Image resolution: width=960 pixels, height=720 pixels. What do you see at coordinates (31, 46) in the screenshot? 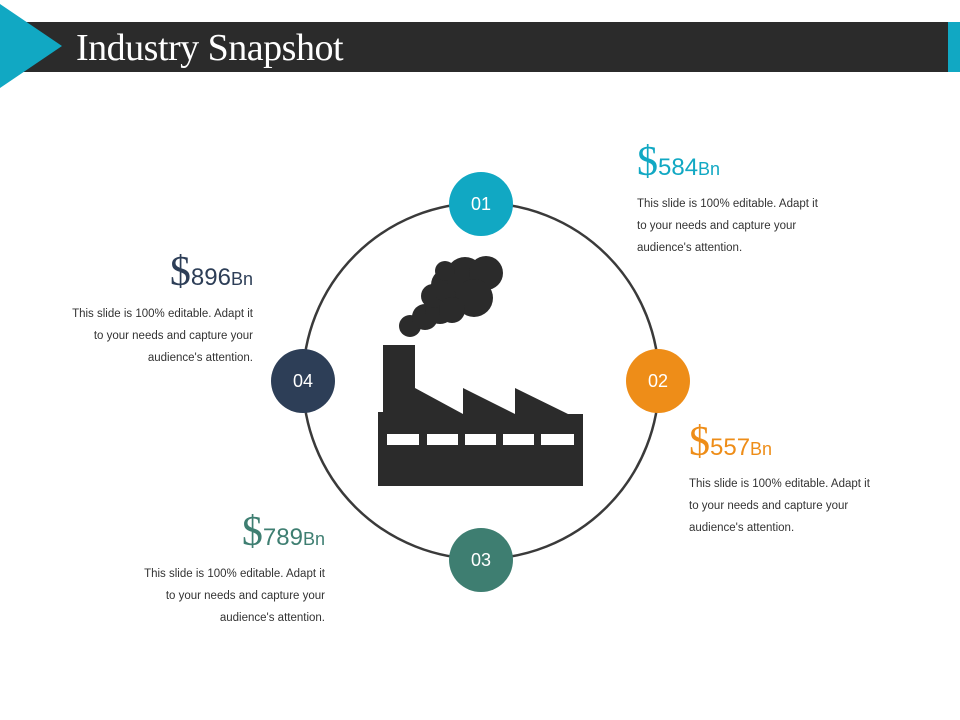
I see `title-arrow-icon` at bounding box center [31, 46].